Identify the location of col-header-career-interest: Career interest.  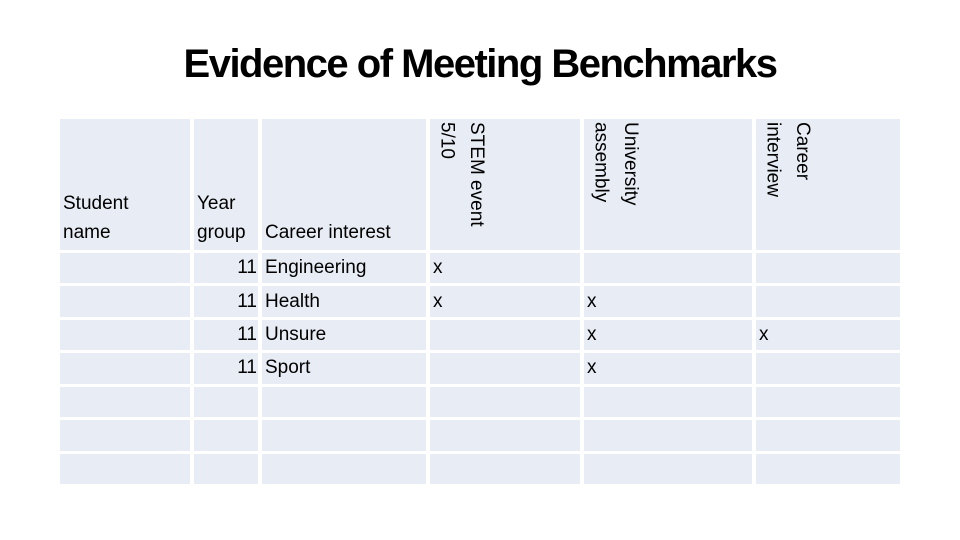
(344, 184).